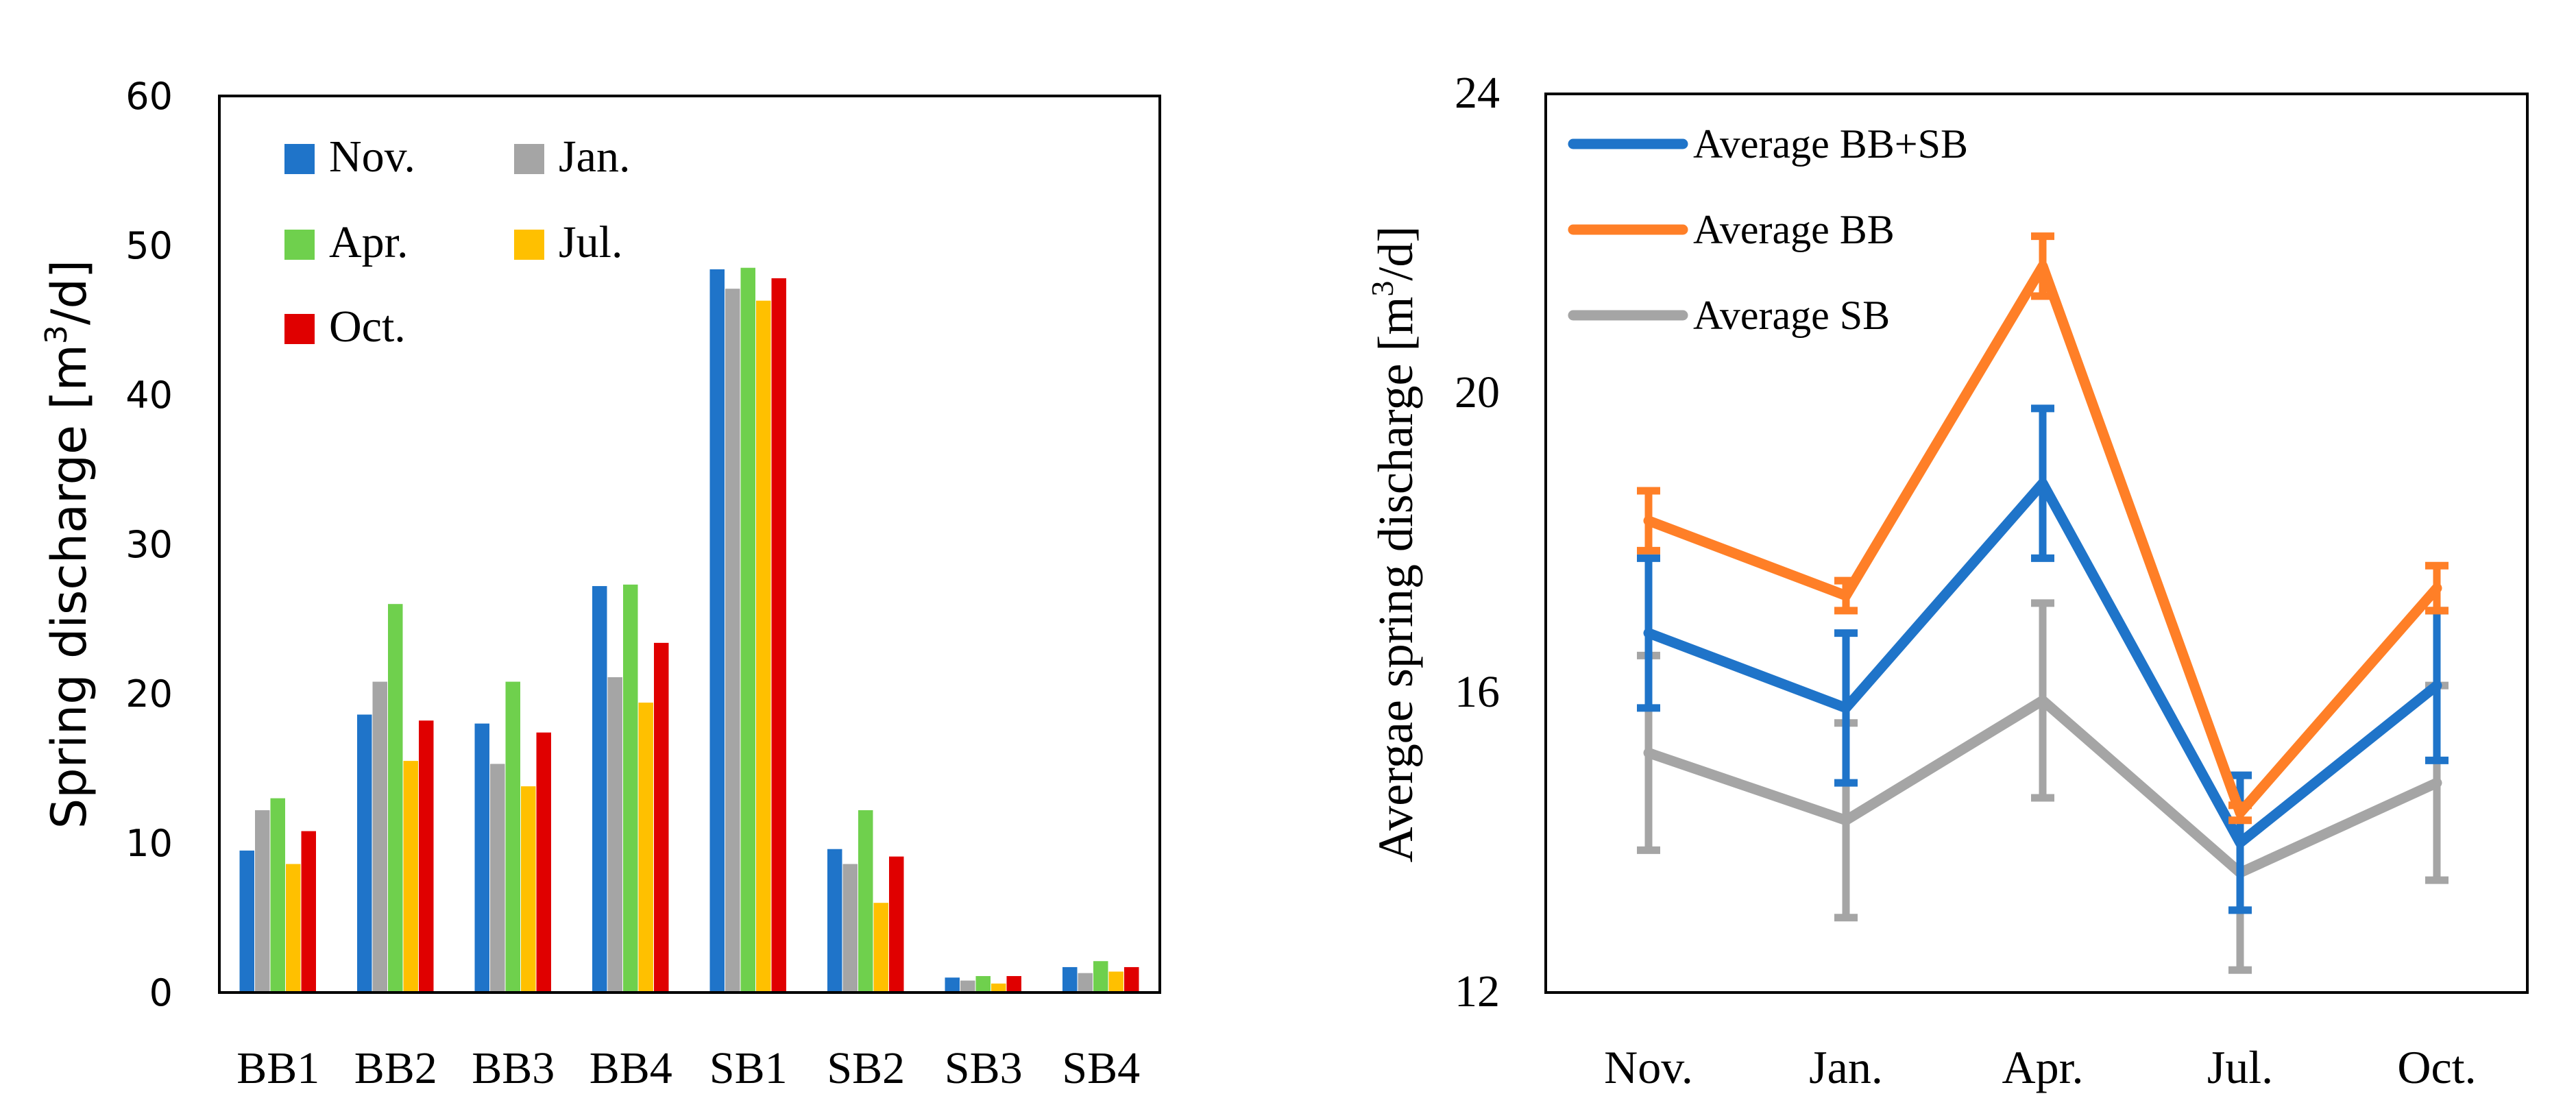 The width and height of the screenshot is (2576, 1120). Describe the element at coordinates (1477, 542) in the screenshot. I see `line-y-tick-labels: 12 16 20 24` at that location.